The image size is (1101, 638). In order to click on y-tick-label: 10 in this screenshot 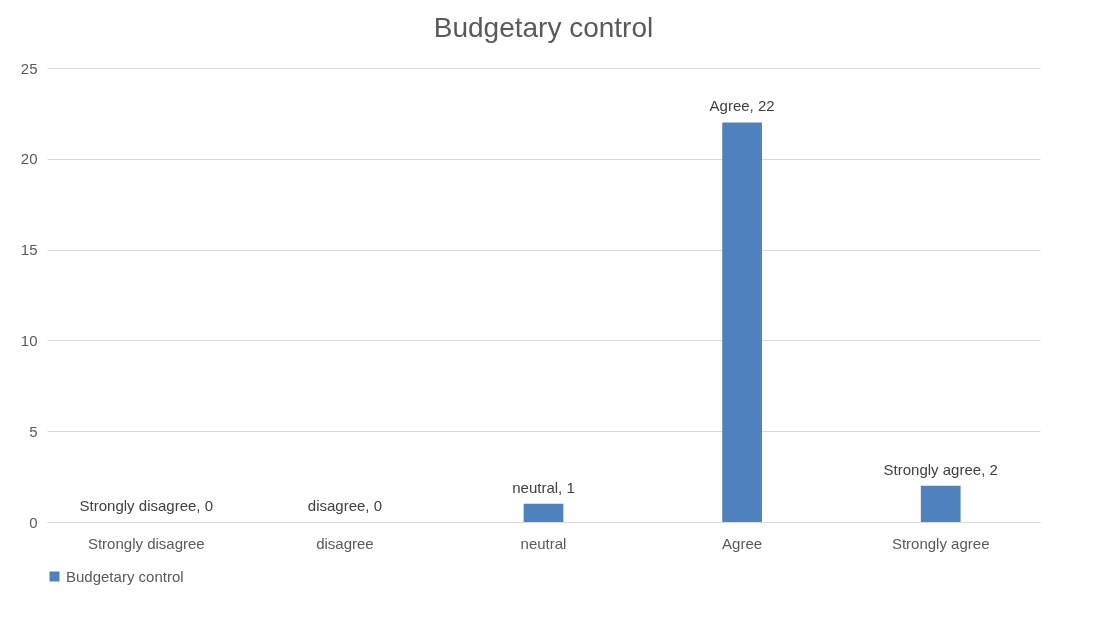, I will do `click(29, 340)`.